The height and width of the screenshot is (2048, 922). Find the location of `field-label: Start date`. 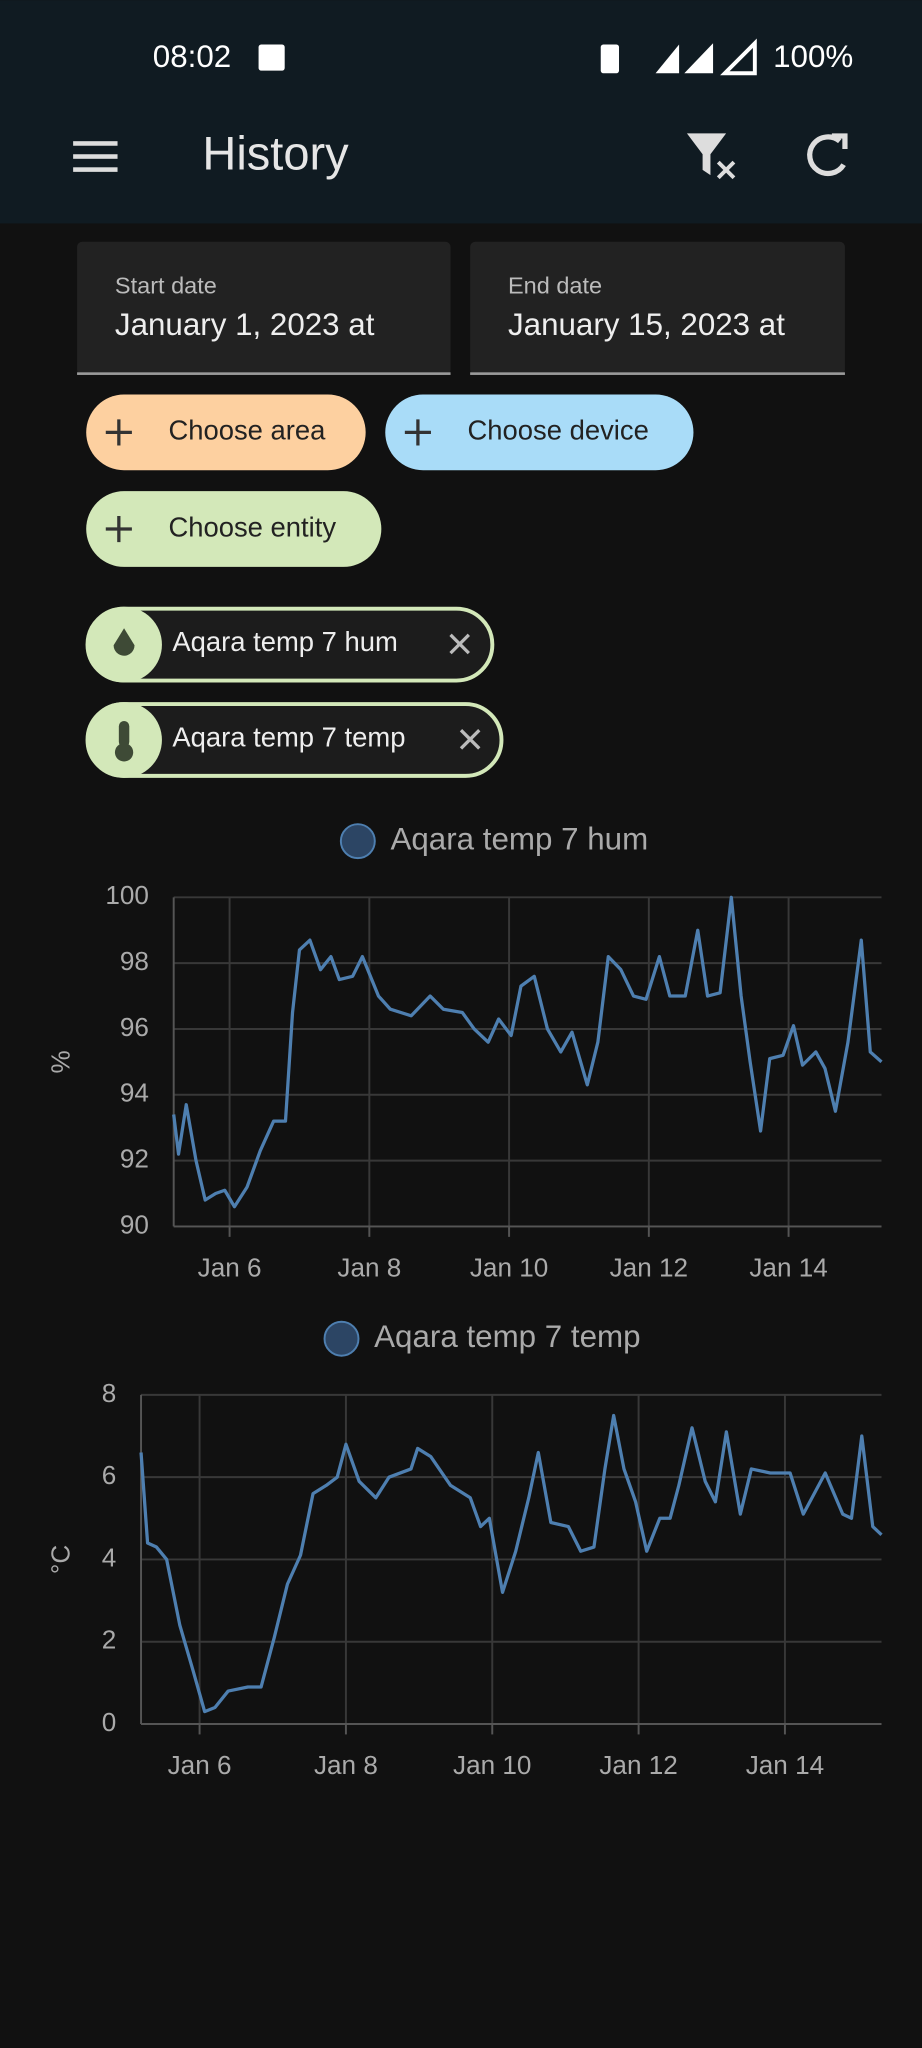

field-label: Start date is located at coordinates (166, 286).